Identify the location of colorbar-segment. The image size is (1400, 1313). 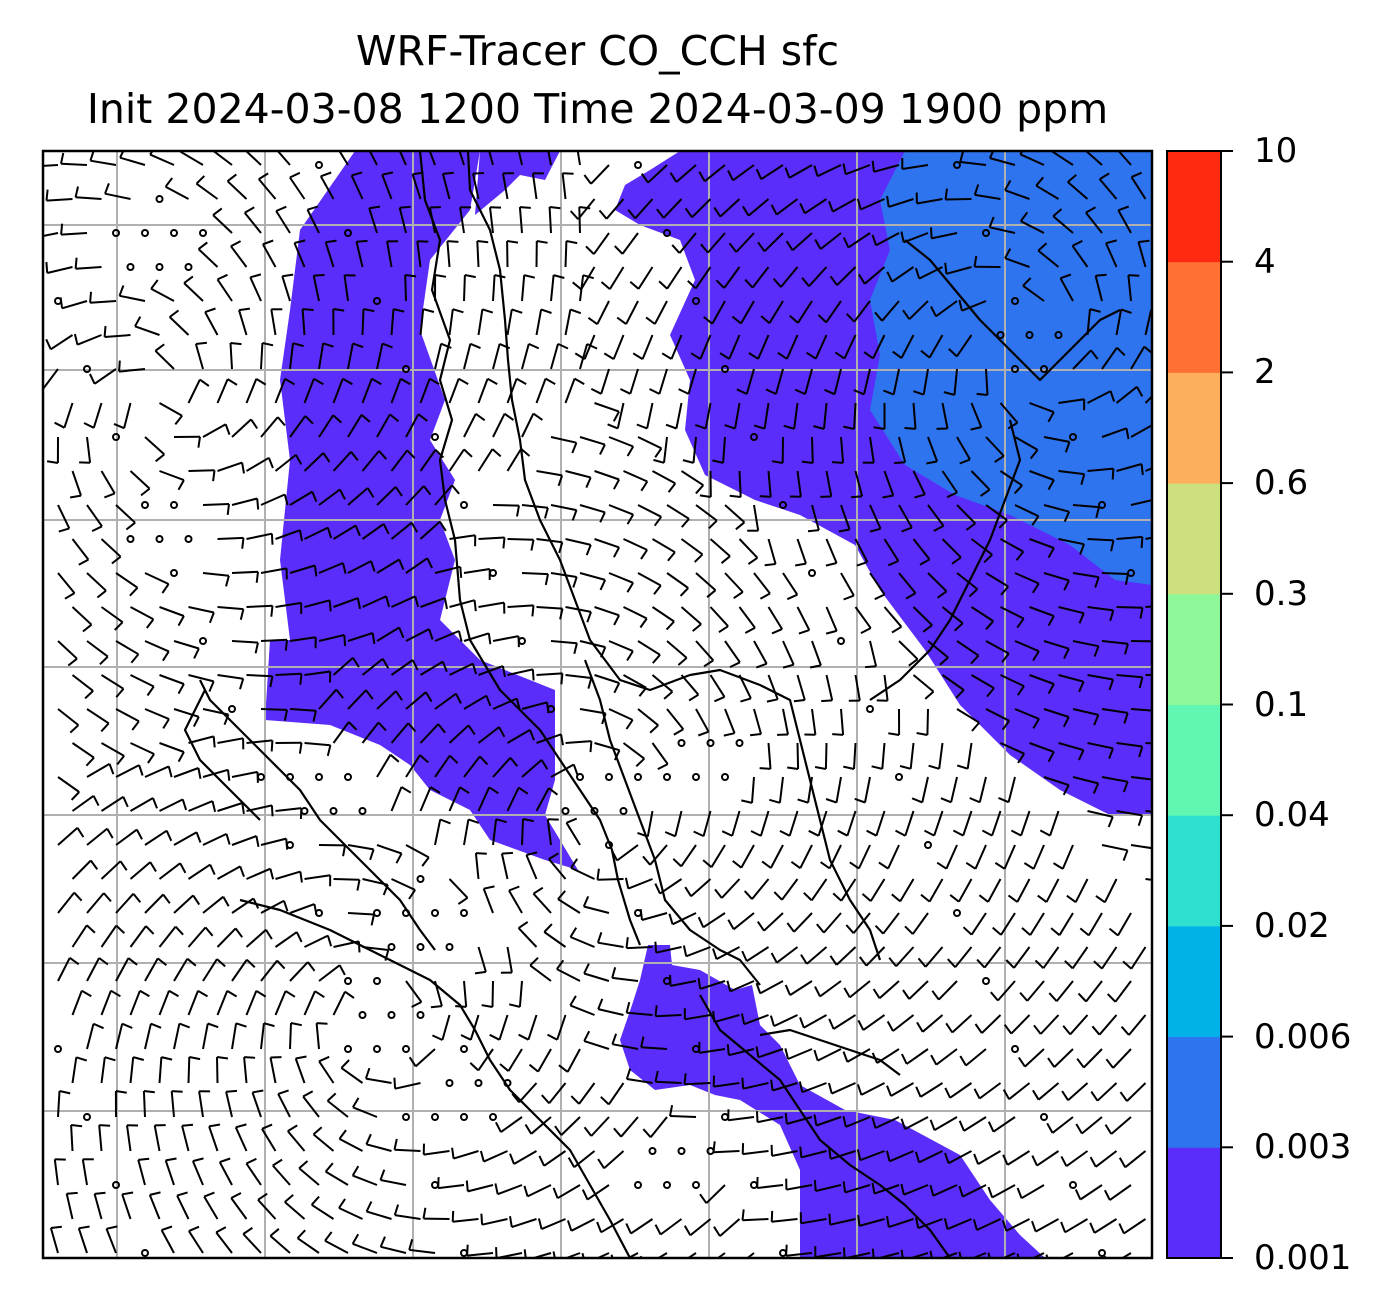
(1194, 207).